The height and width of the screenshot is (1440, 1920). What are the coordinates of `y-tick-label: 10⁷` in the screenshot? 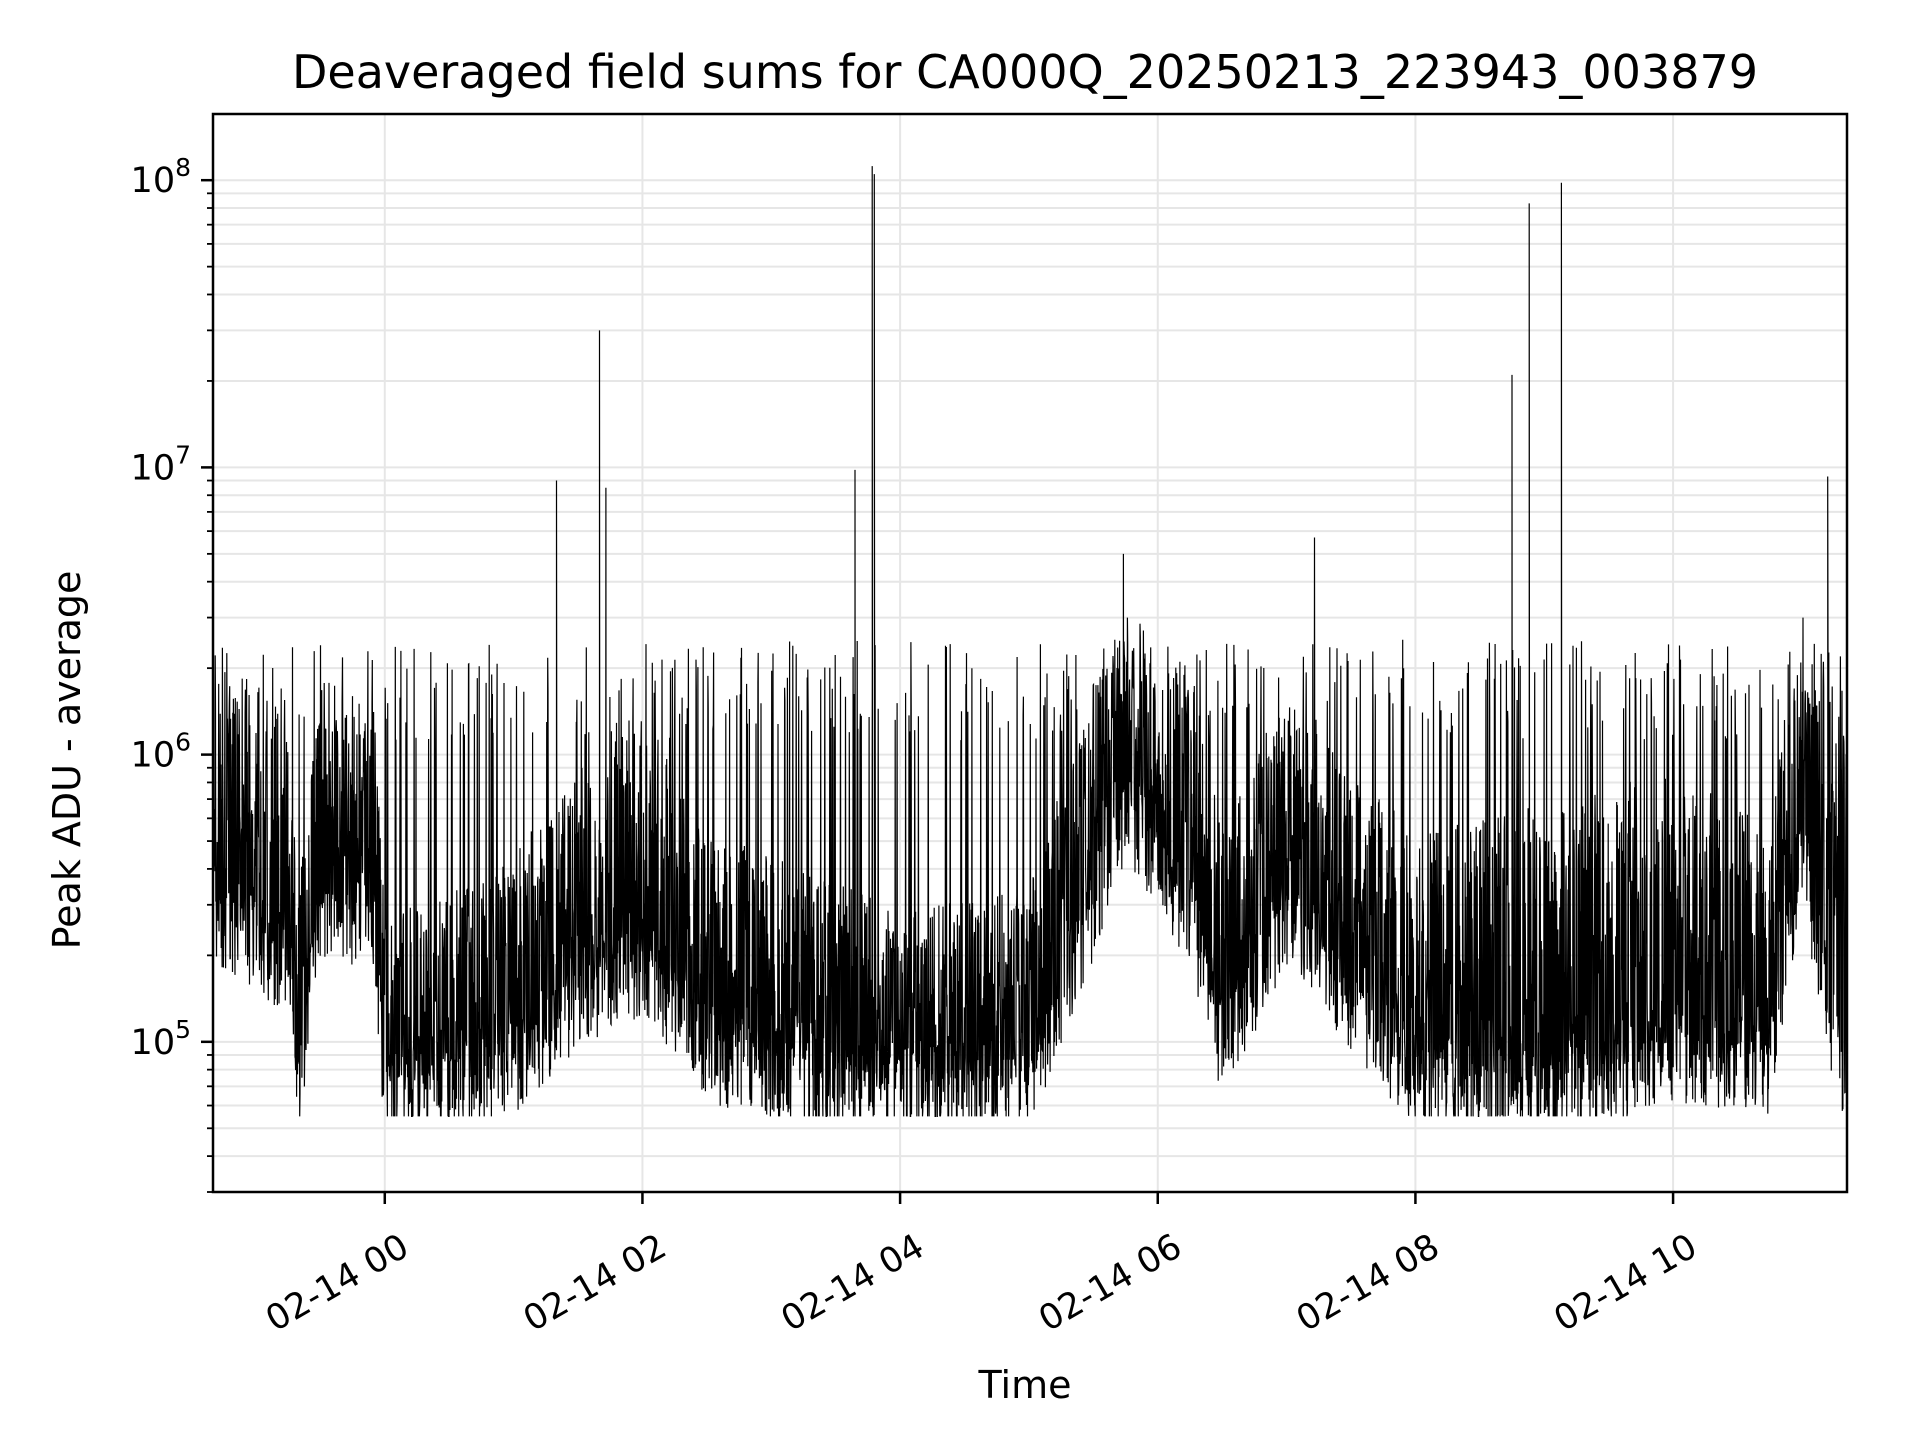 It's located at (161, 464).